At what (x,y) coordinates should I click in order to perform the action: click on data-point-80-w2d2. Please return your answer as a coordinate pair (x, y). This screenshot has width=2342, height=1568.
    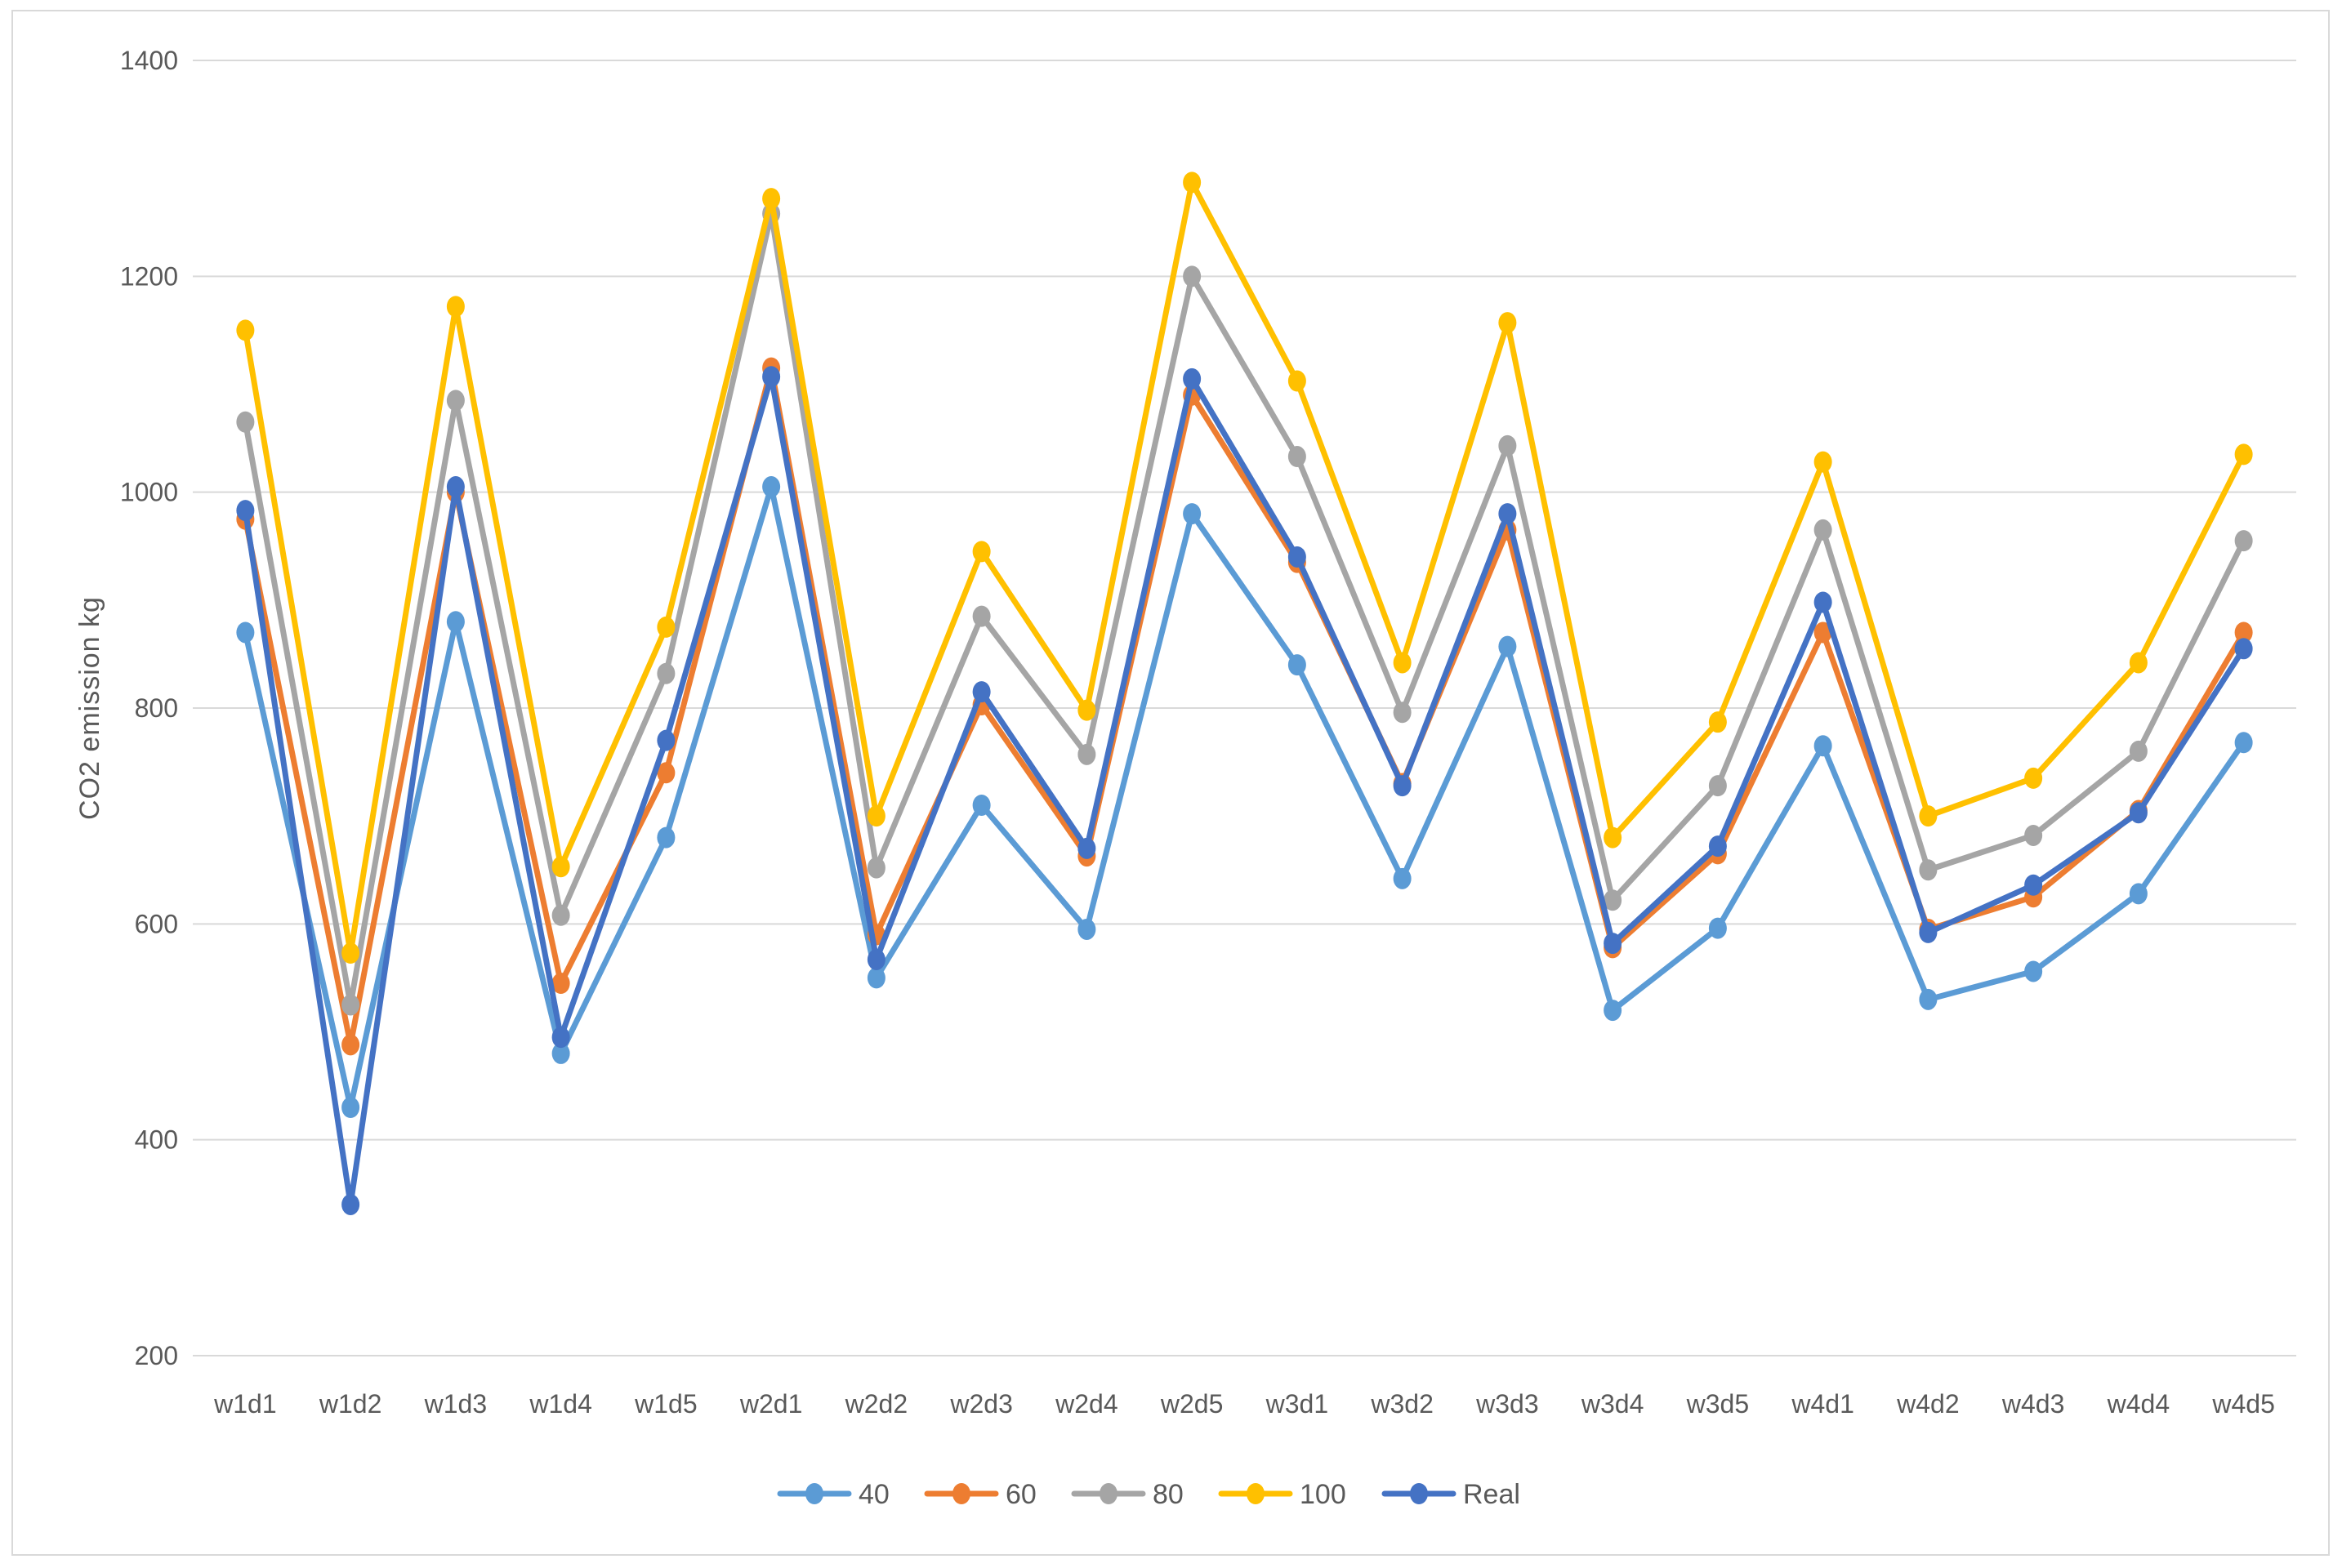
    Looking at the image, I should click on (876, 868).